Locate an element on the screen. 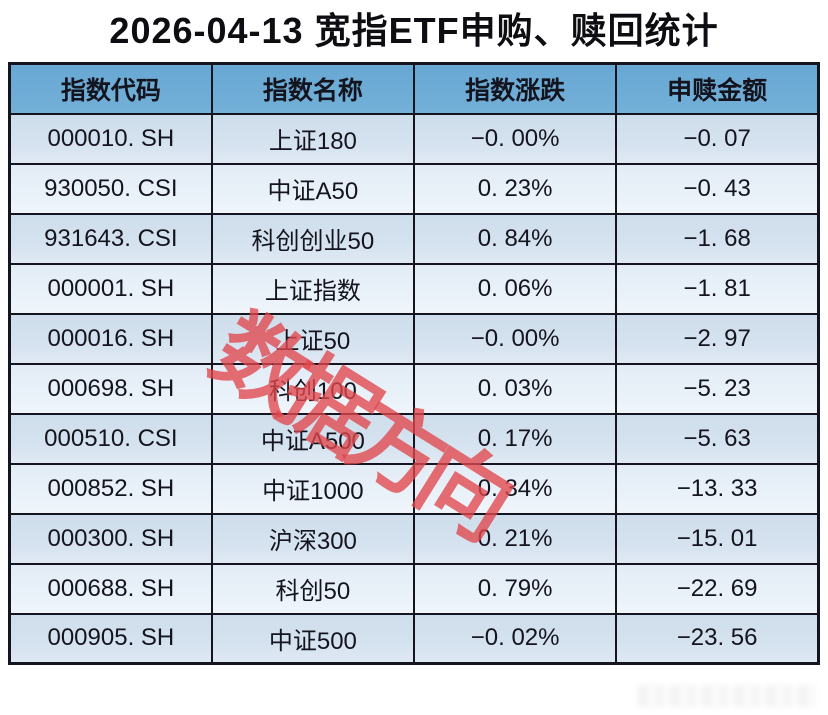  column-header-net-amount: 申赎金额 is located at coordinates (717, 88).